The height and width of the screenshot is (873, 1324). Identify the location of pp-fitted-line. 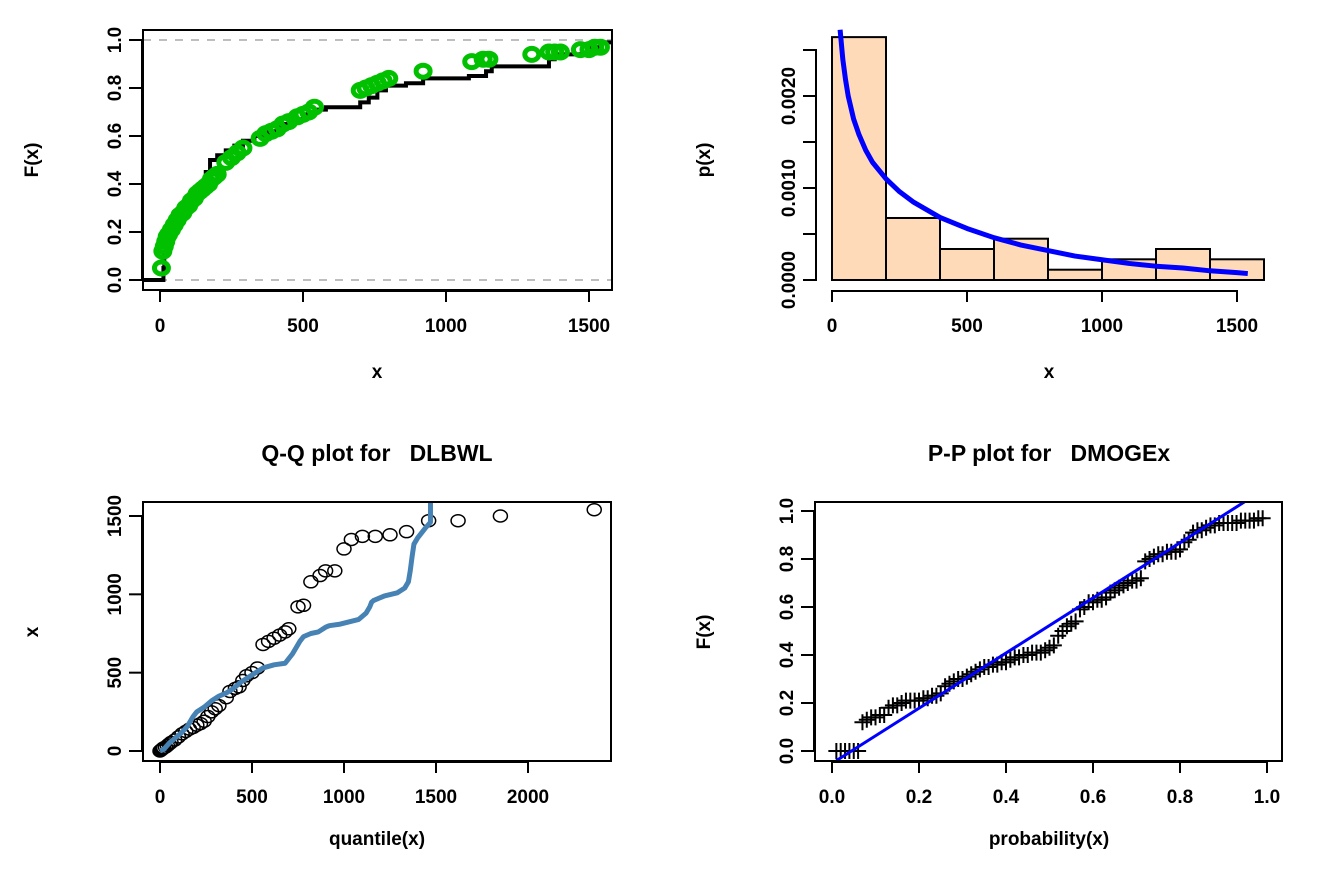
(1041, 631).